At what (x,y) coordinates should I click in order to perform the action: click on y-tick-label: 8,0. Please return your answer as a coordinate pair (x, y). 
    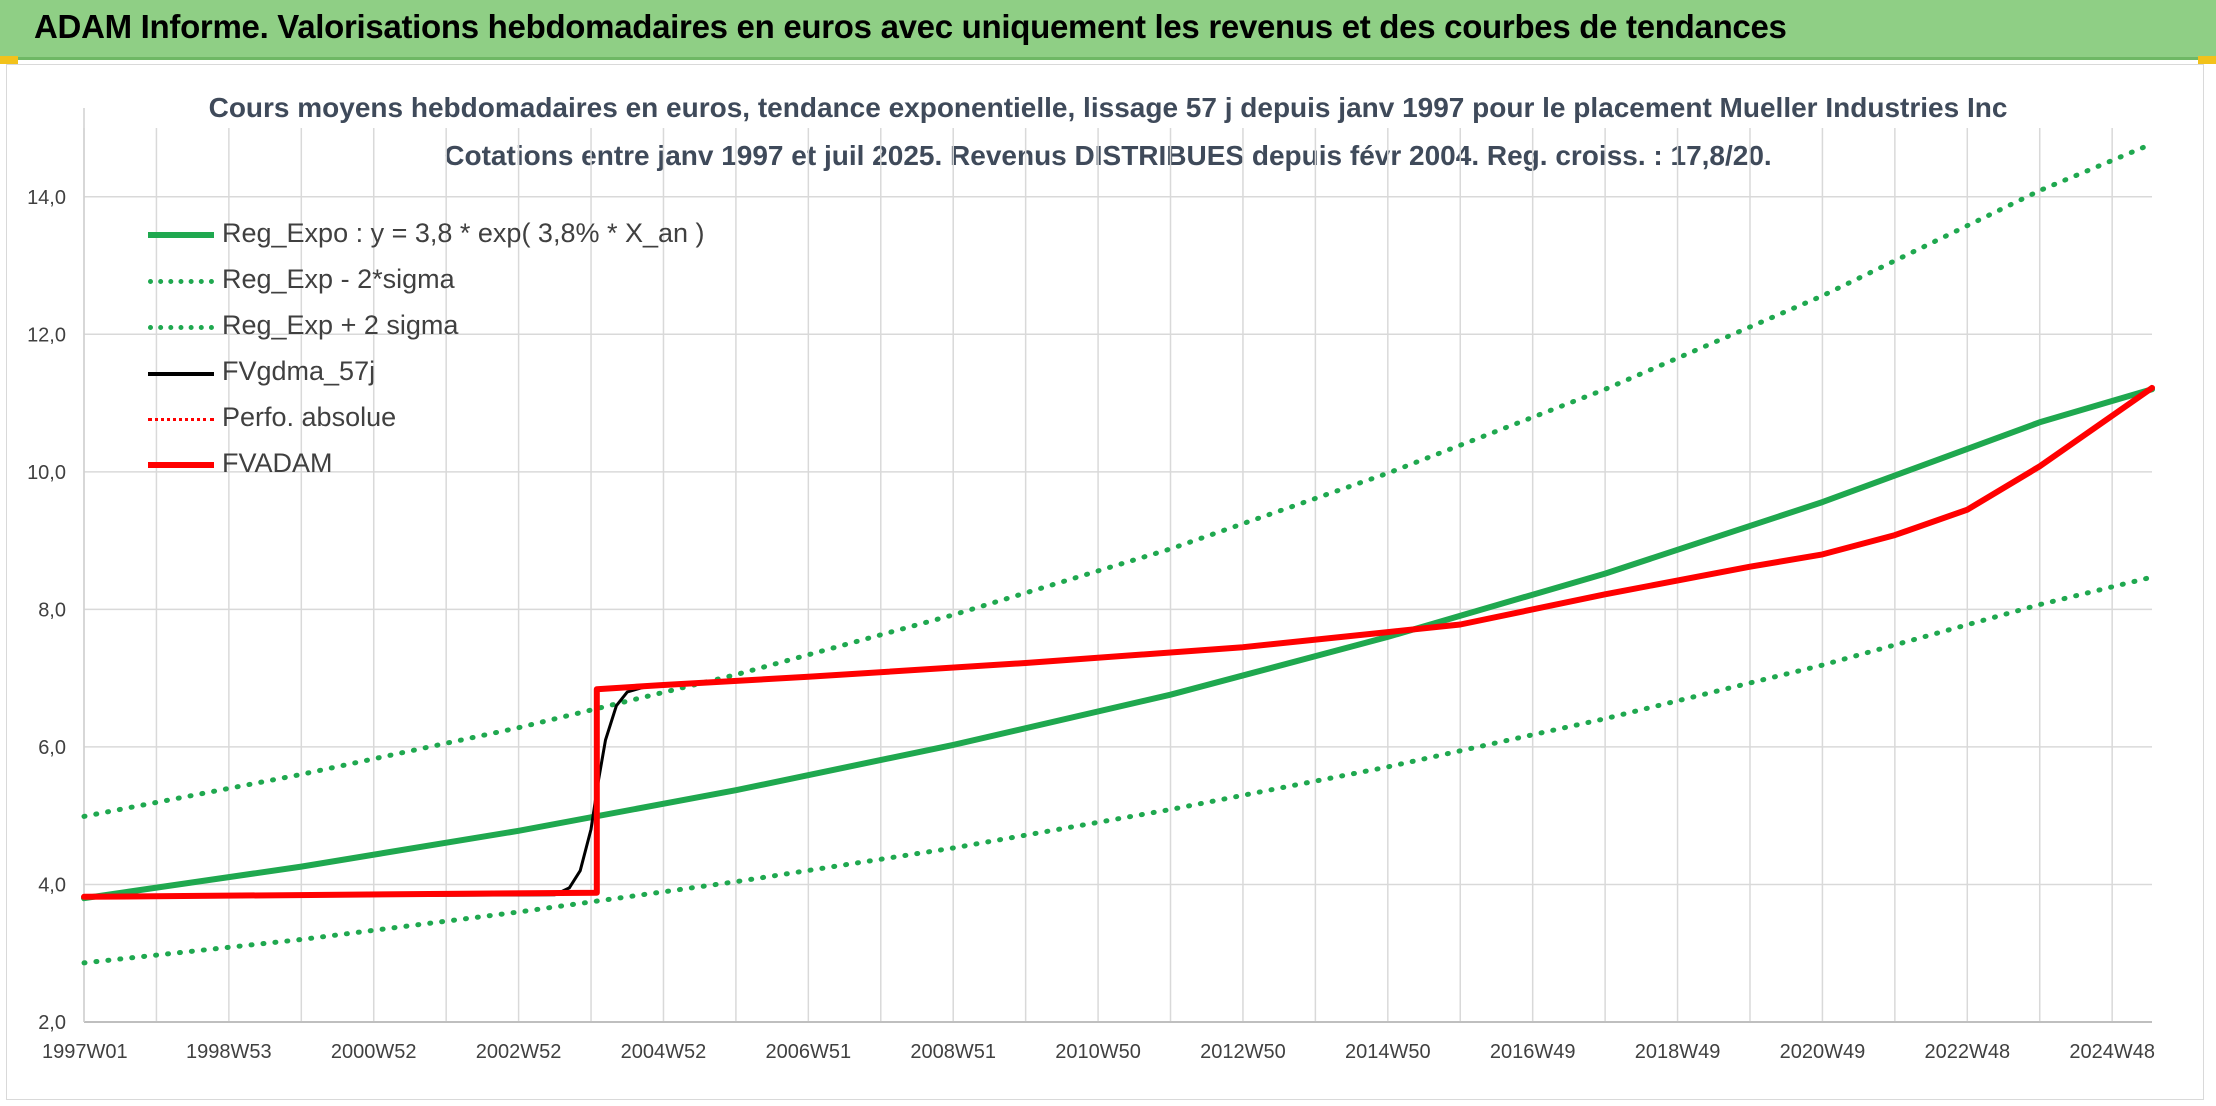
    Looking at the image, I should click on (52, 610).